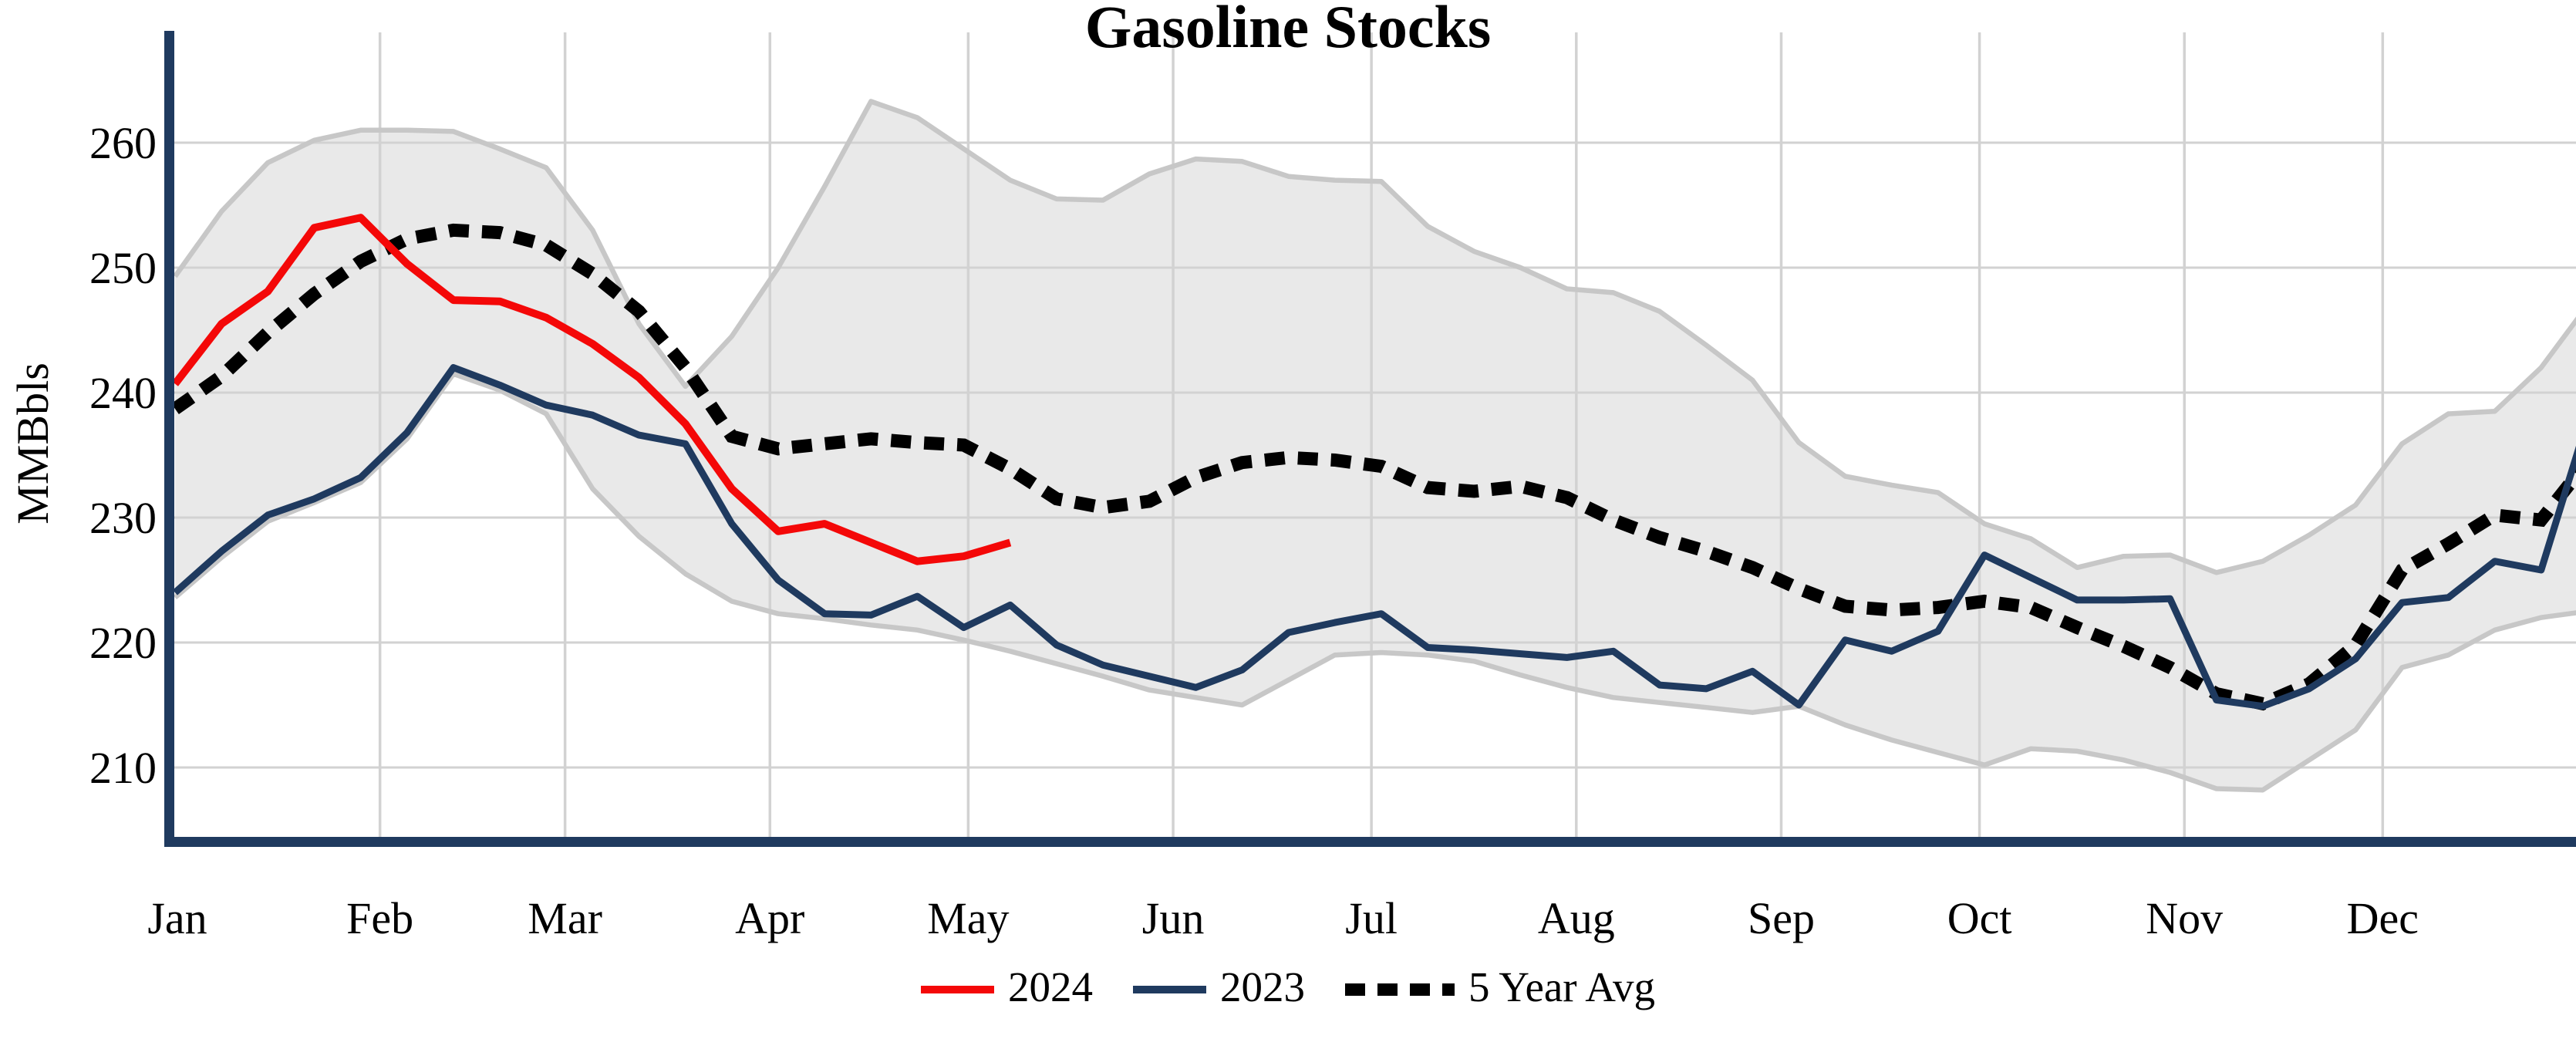  Describe the element at coordinates (123, 643) in the screenshot. I see `y-tick-label-220: 220` at that location.